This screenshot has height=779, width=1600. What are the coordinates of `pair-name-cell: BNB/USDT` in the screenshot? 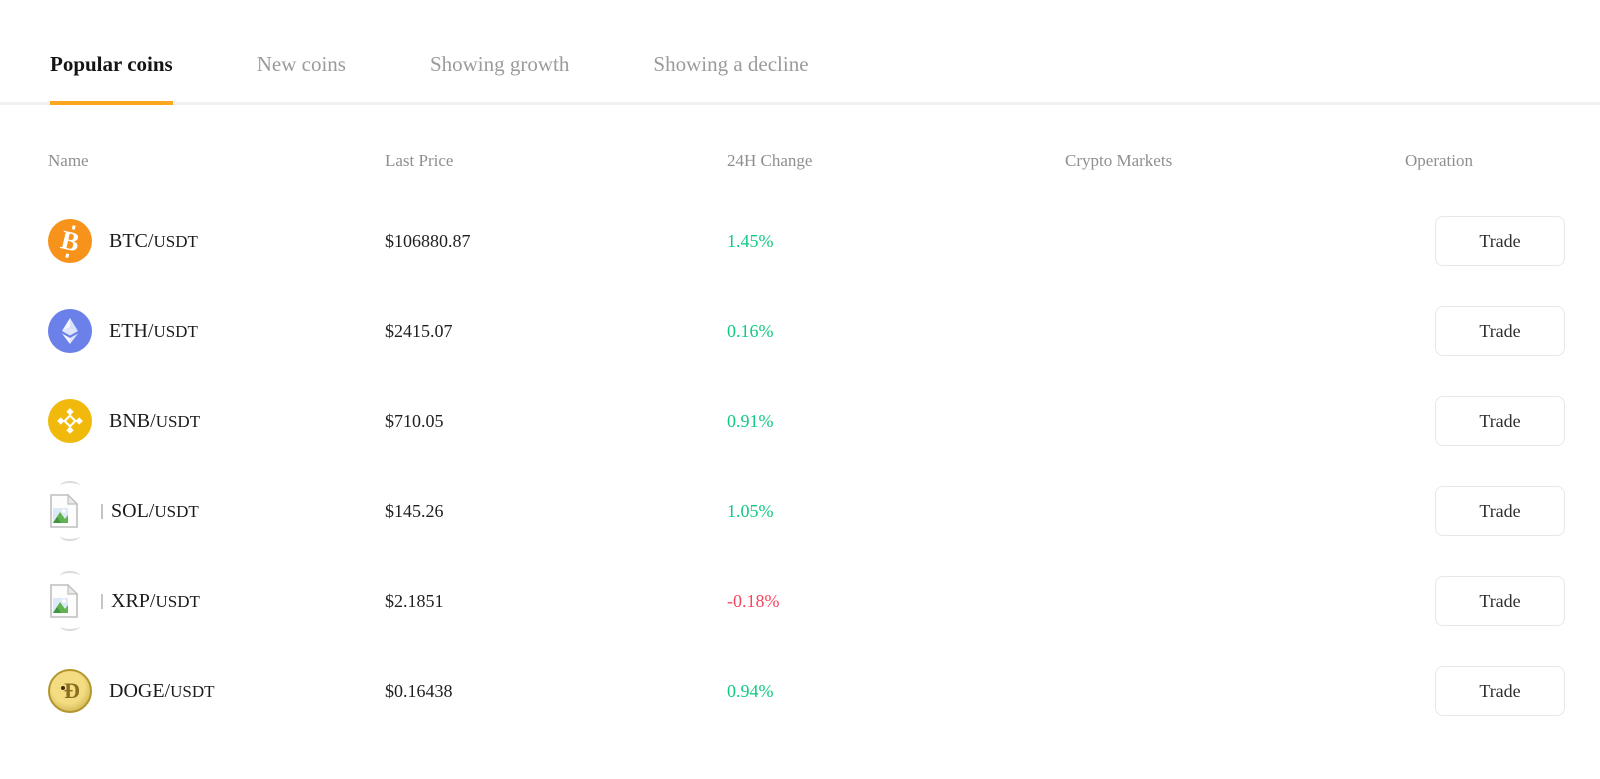 It's located at (216, 421).